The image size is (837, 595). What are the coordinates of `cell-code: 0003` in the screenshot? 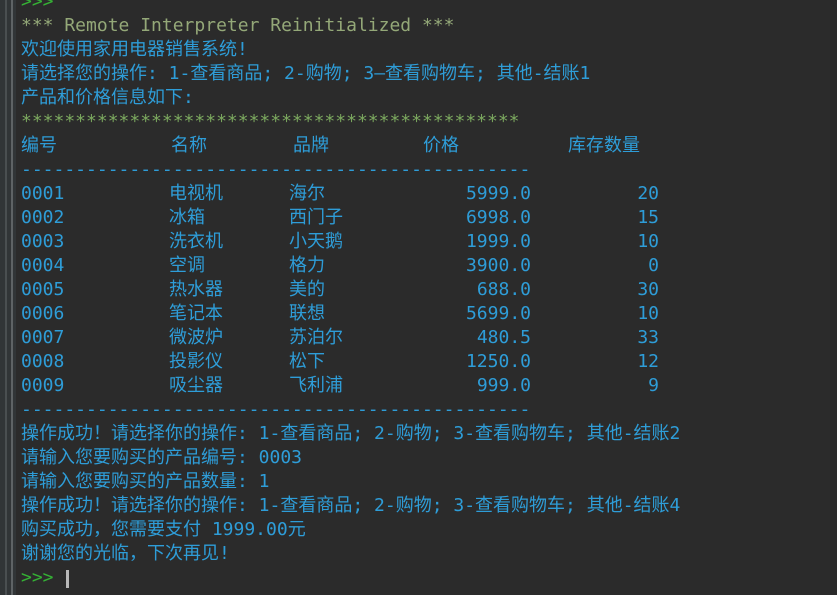 It's located at (43, 241).